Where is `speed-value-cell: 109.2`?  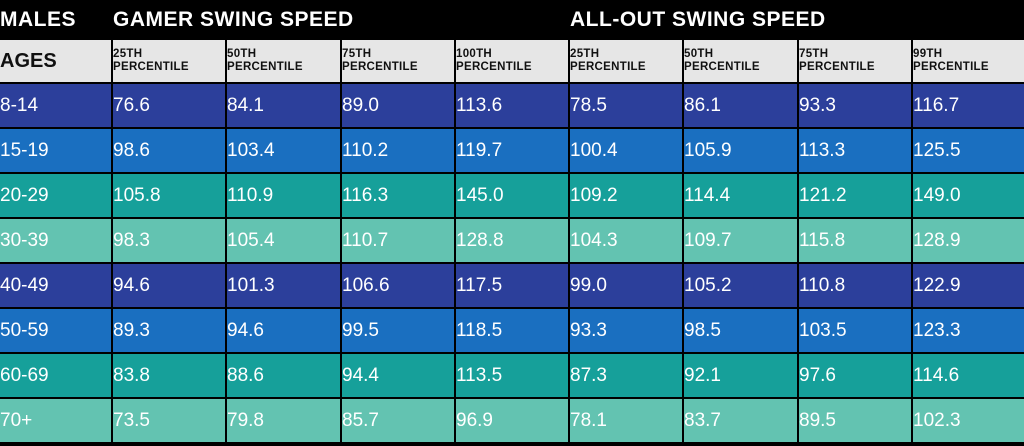
speed-value-cell: 109.2 is located at coordinates (626, 195).